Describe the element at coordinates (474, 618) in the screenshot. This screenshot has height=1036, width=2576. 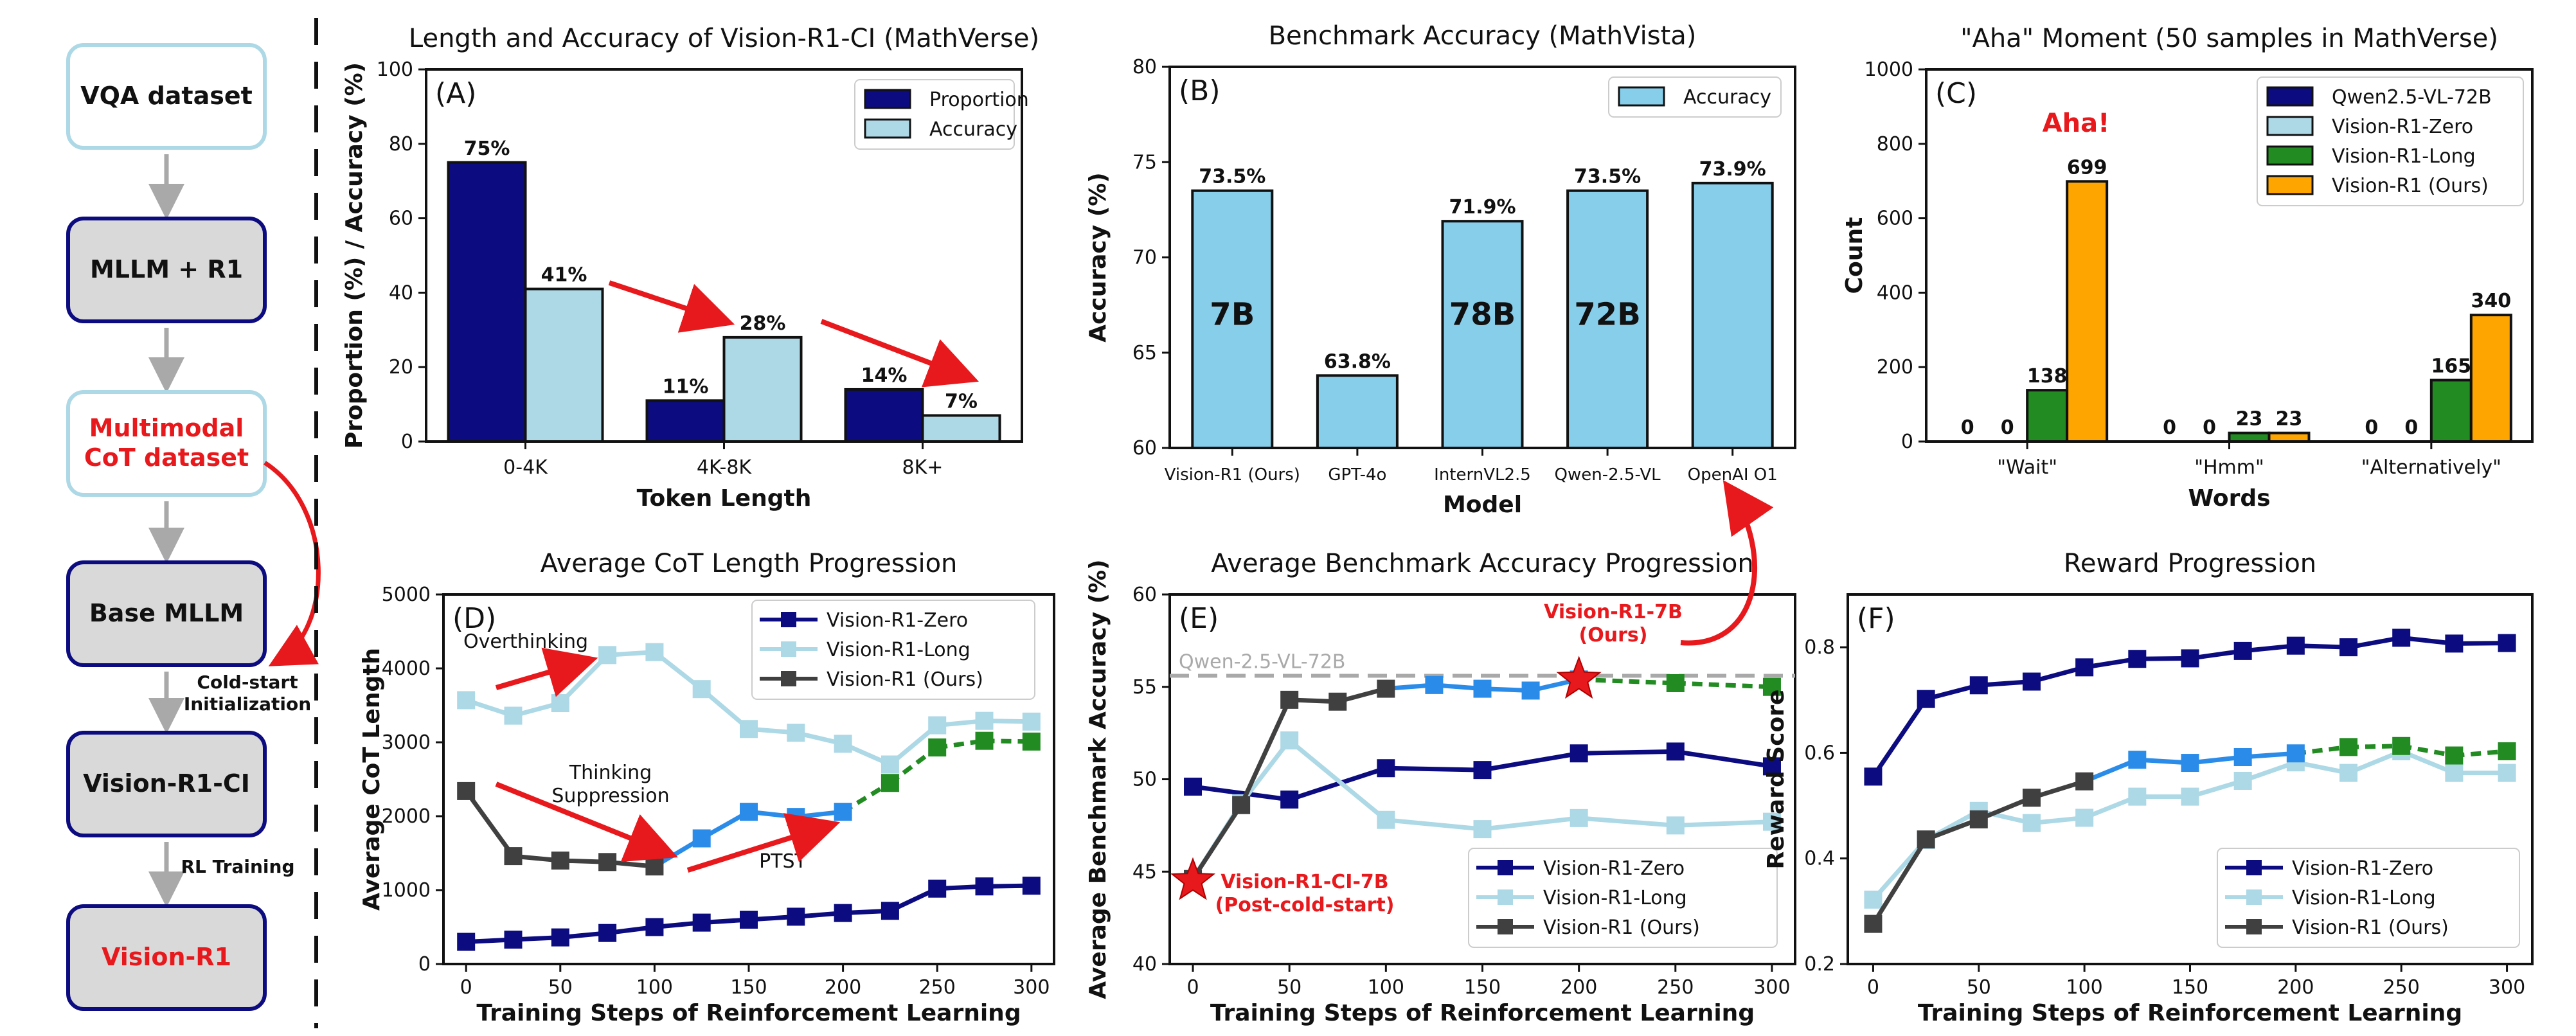
I see `panel-letter: (D)` at that location.